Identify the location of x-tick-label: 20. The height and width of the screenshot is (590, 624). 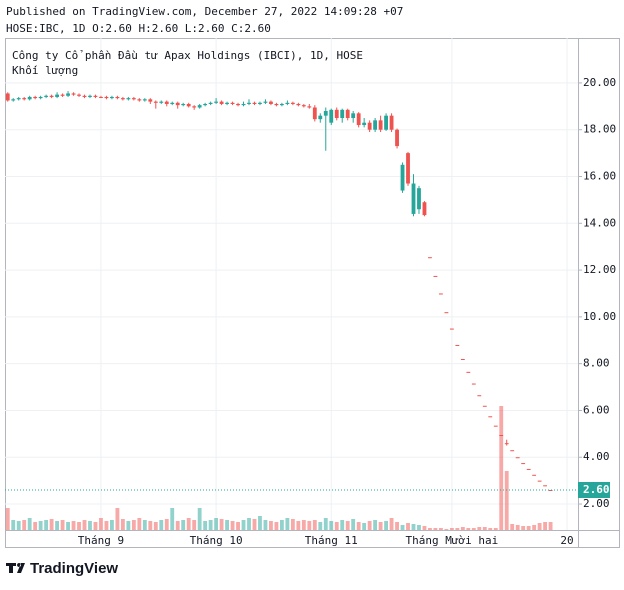
(566, 540).